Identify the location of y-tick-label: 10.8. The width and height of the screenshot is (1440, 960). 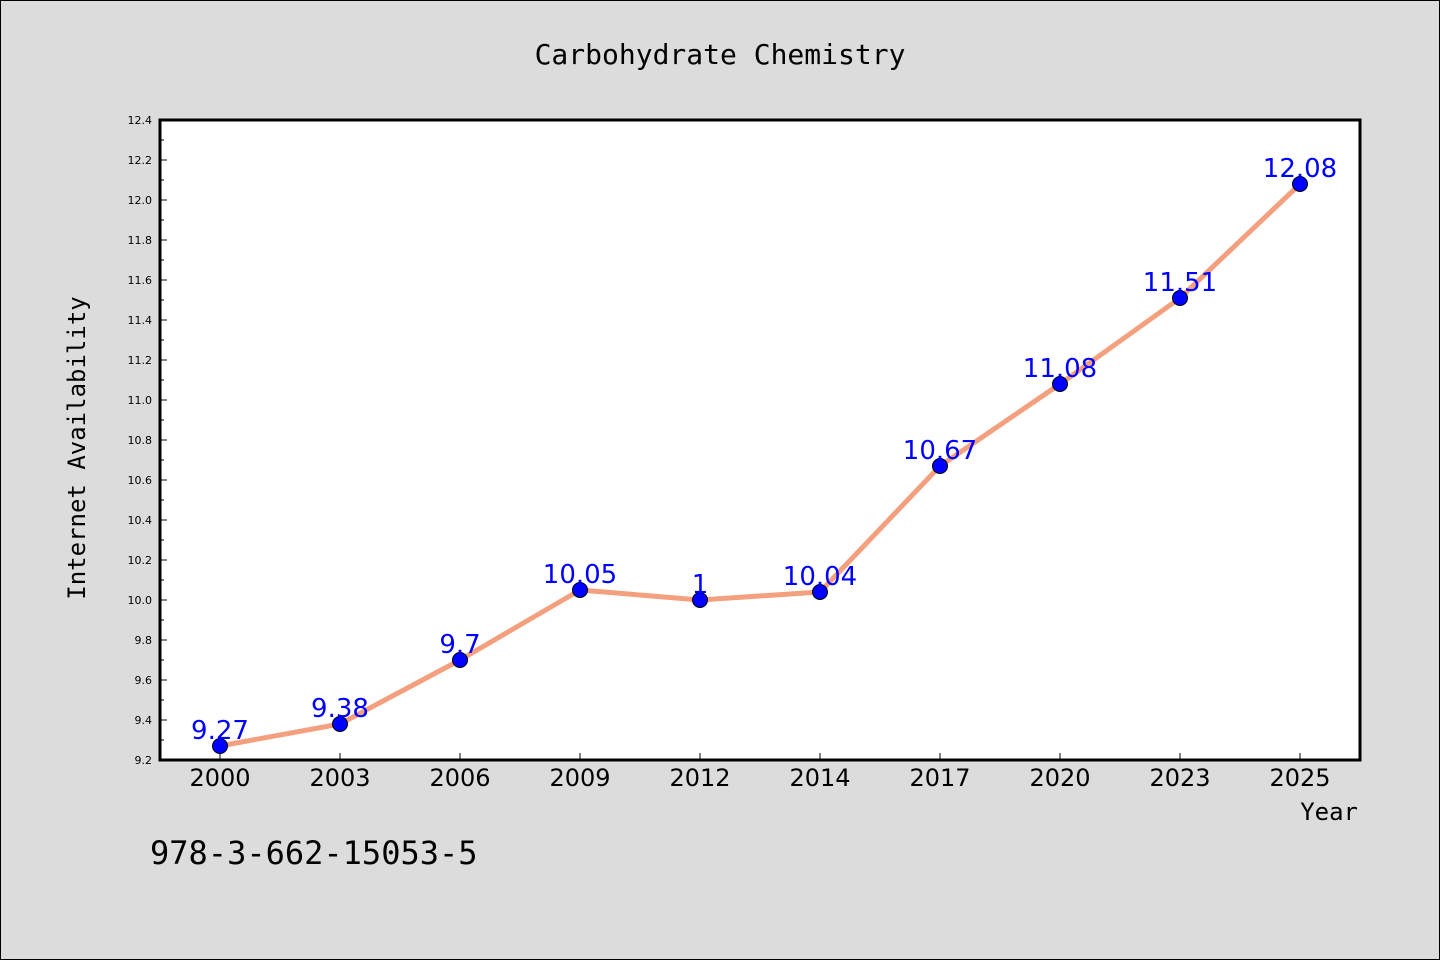
(140, 440).